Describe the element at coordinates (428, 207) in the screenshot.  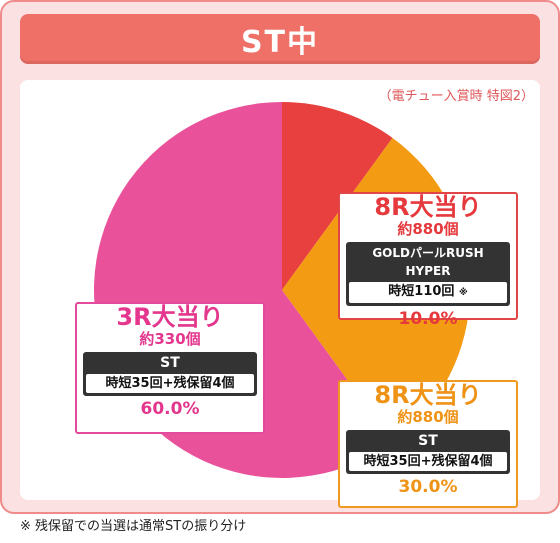
I see `label-8r-hyper-head: 8R大当り` at that location.